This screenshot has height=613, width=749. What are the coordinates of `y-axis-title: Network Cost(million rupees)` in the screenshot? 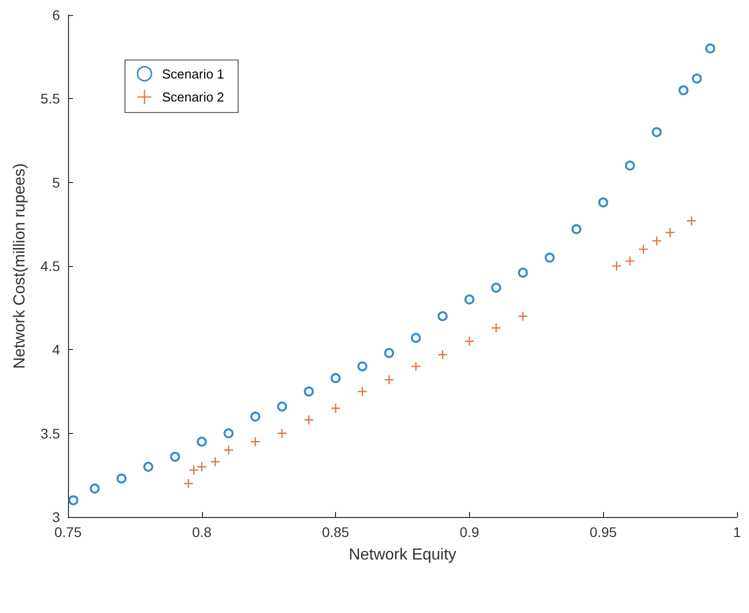 It's located at (20, 266).